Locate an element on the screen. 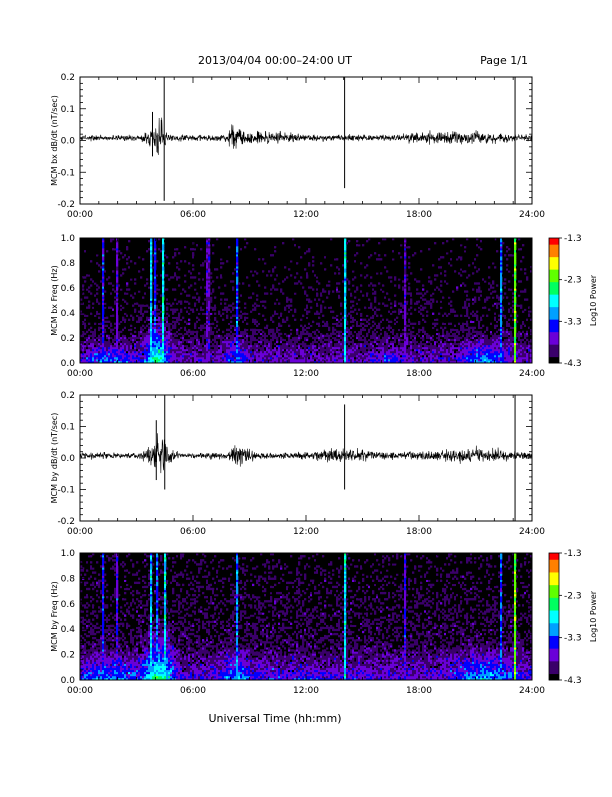 Image resolution: width=612 pixels, height=797 pixels. y-tick-label: 0.1 is located at coordinates (68, 110).